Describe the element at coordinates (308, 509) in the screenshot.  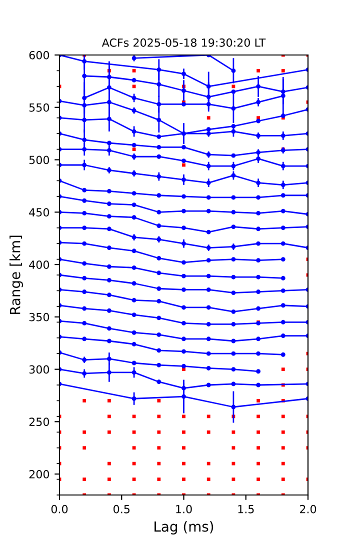
I see `x-tick-label: 2.0` at that location.